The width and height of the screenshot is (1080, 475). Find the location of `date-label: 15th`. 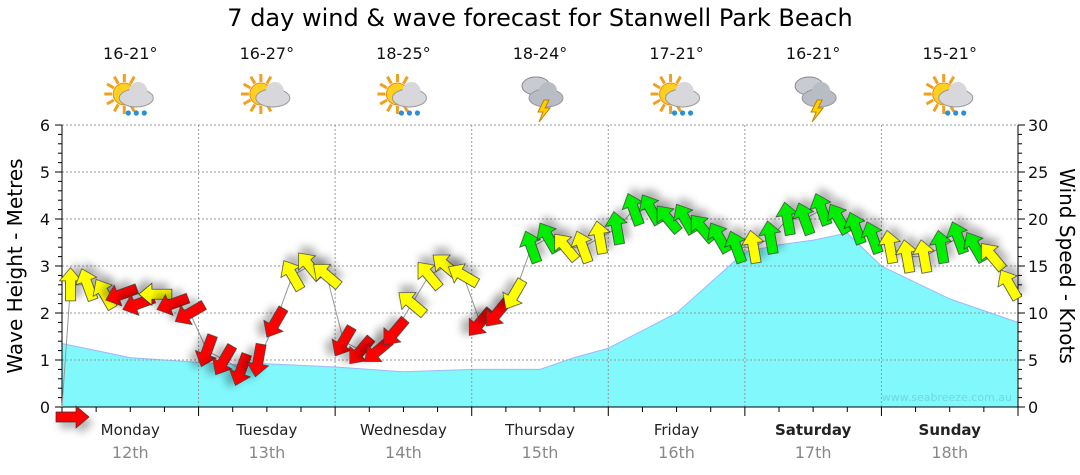

date-label: 15th is located at coordinates (540, 452).